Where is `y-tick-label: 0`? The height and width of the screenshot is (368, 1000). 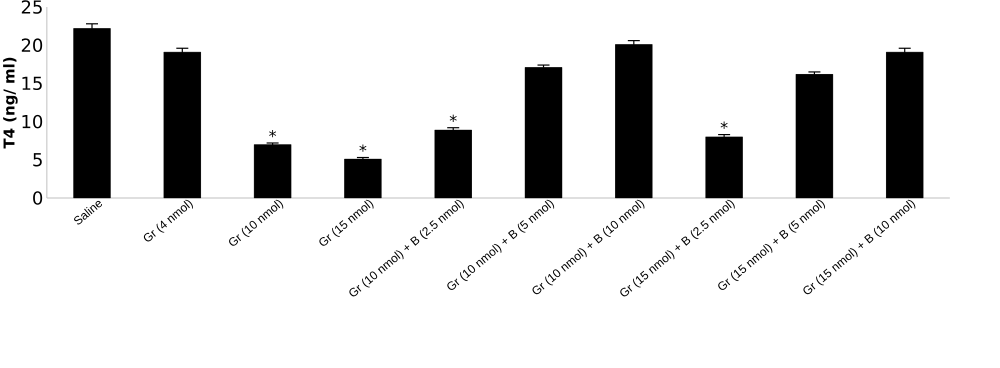
y-tick-label: 0 is located at coordinates (37, 198).